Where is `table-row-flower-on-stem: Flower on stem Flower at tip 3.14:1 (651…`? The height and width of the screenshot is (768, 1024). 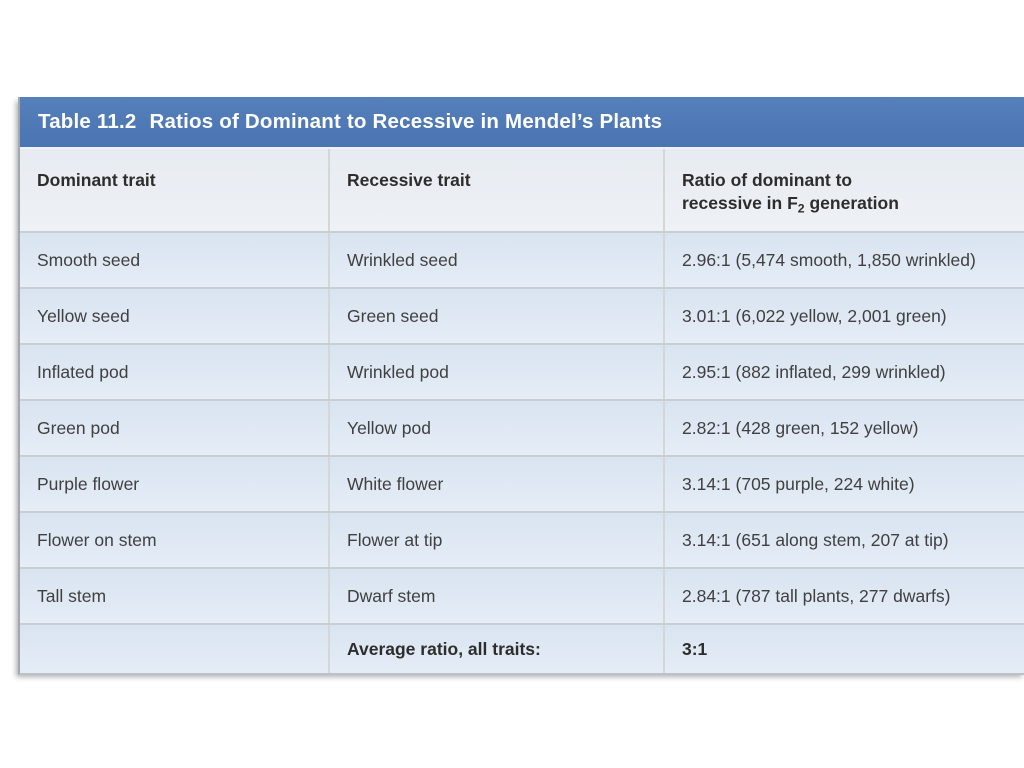
table-row-flower-on-stem: Flower on stem Flower at tip 3.14:1 (651… is located at coordinates (522, 539).